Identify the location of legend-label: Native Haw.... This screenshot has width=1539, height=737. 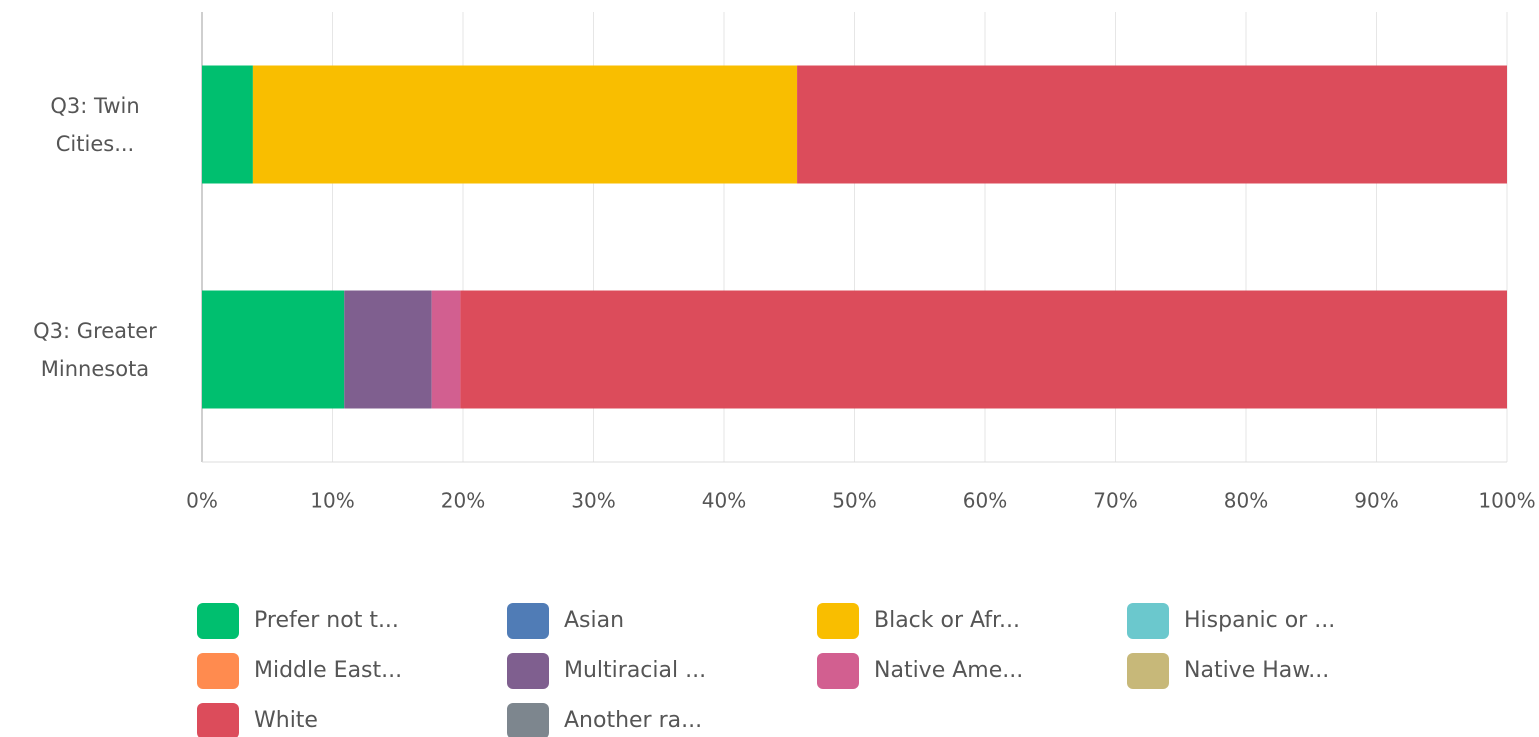
(1256, 670).